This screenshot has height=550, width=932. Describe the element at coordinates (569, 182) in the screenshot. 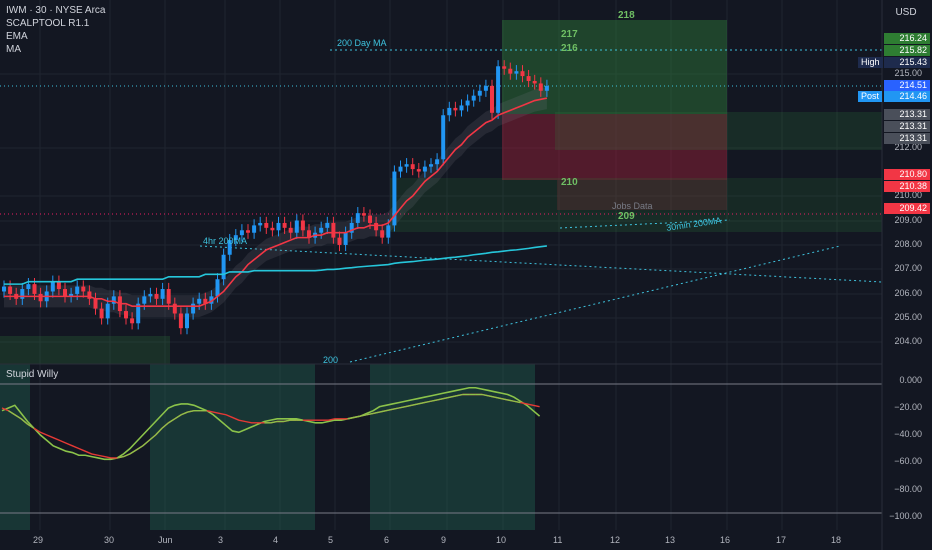

I see `level-210-label: 210` at that location.